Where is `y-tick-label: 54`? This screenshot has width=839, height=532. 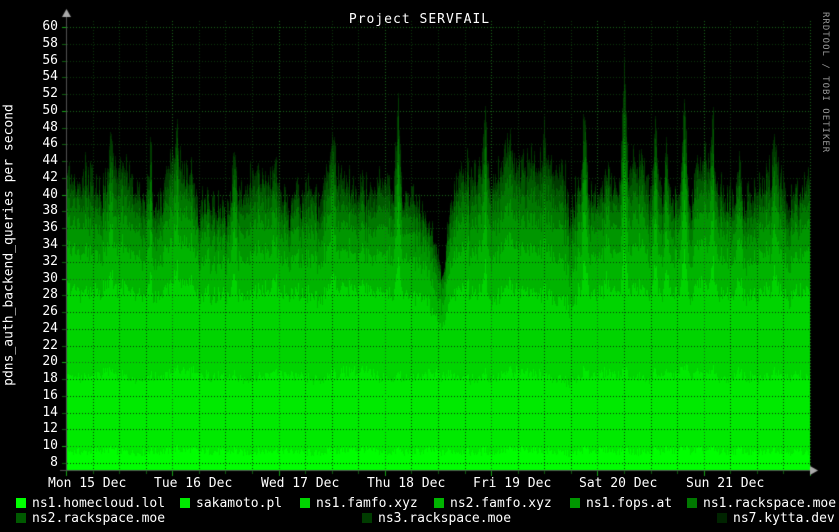
y-tick-label: 54 is located at coordinates (50, 76).